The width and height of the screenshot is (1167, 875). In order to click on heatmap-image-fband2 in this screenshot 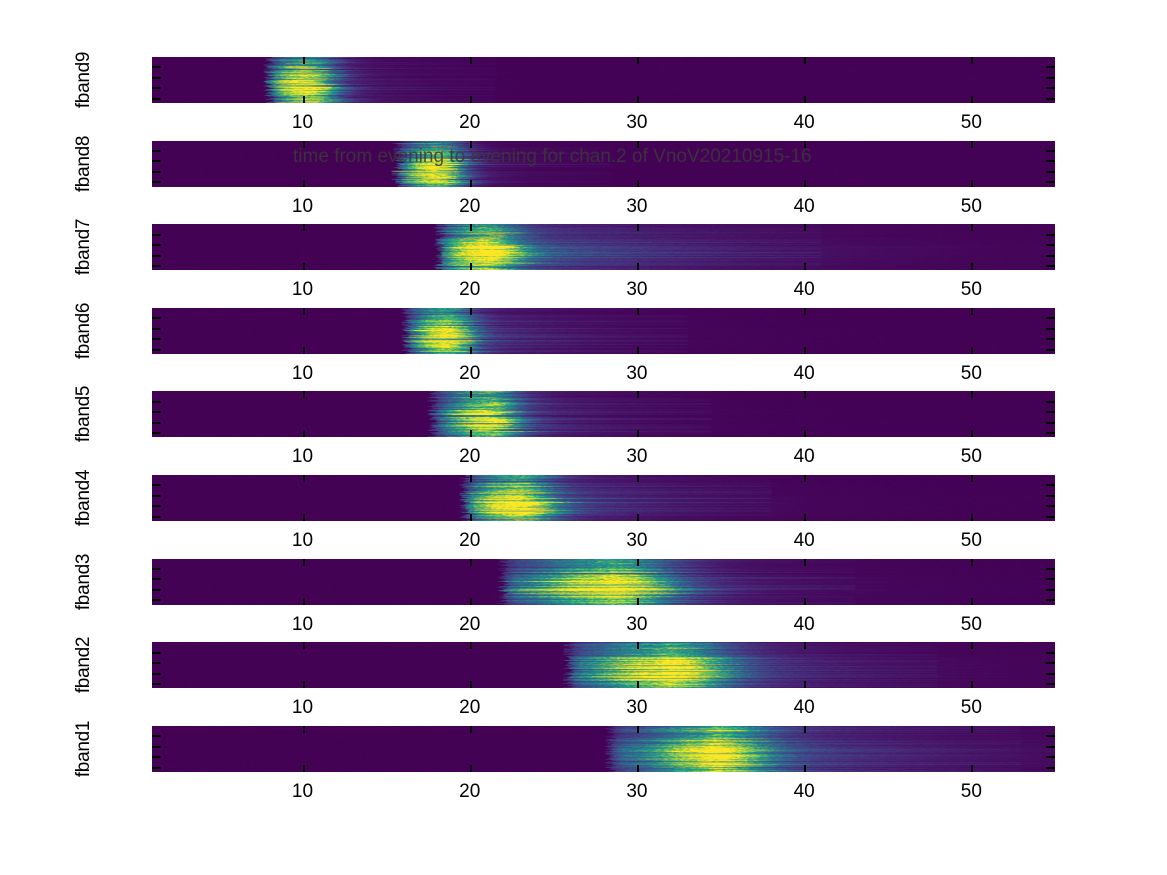, I will do `click(603, 665)`.